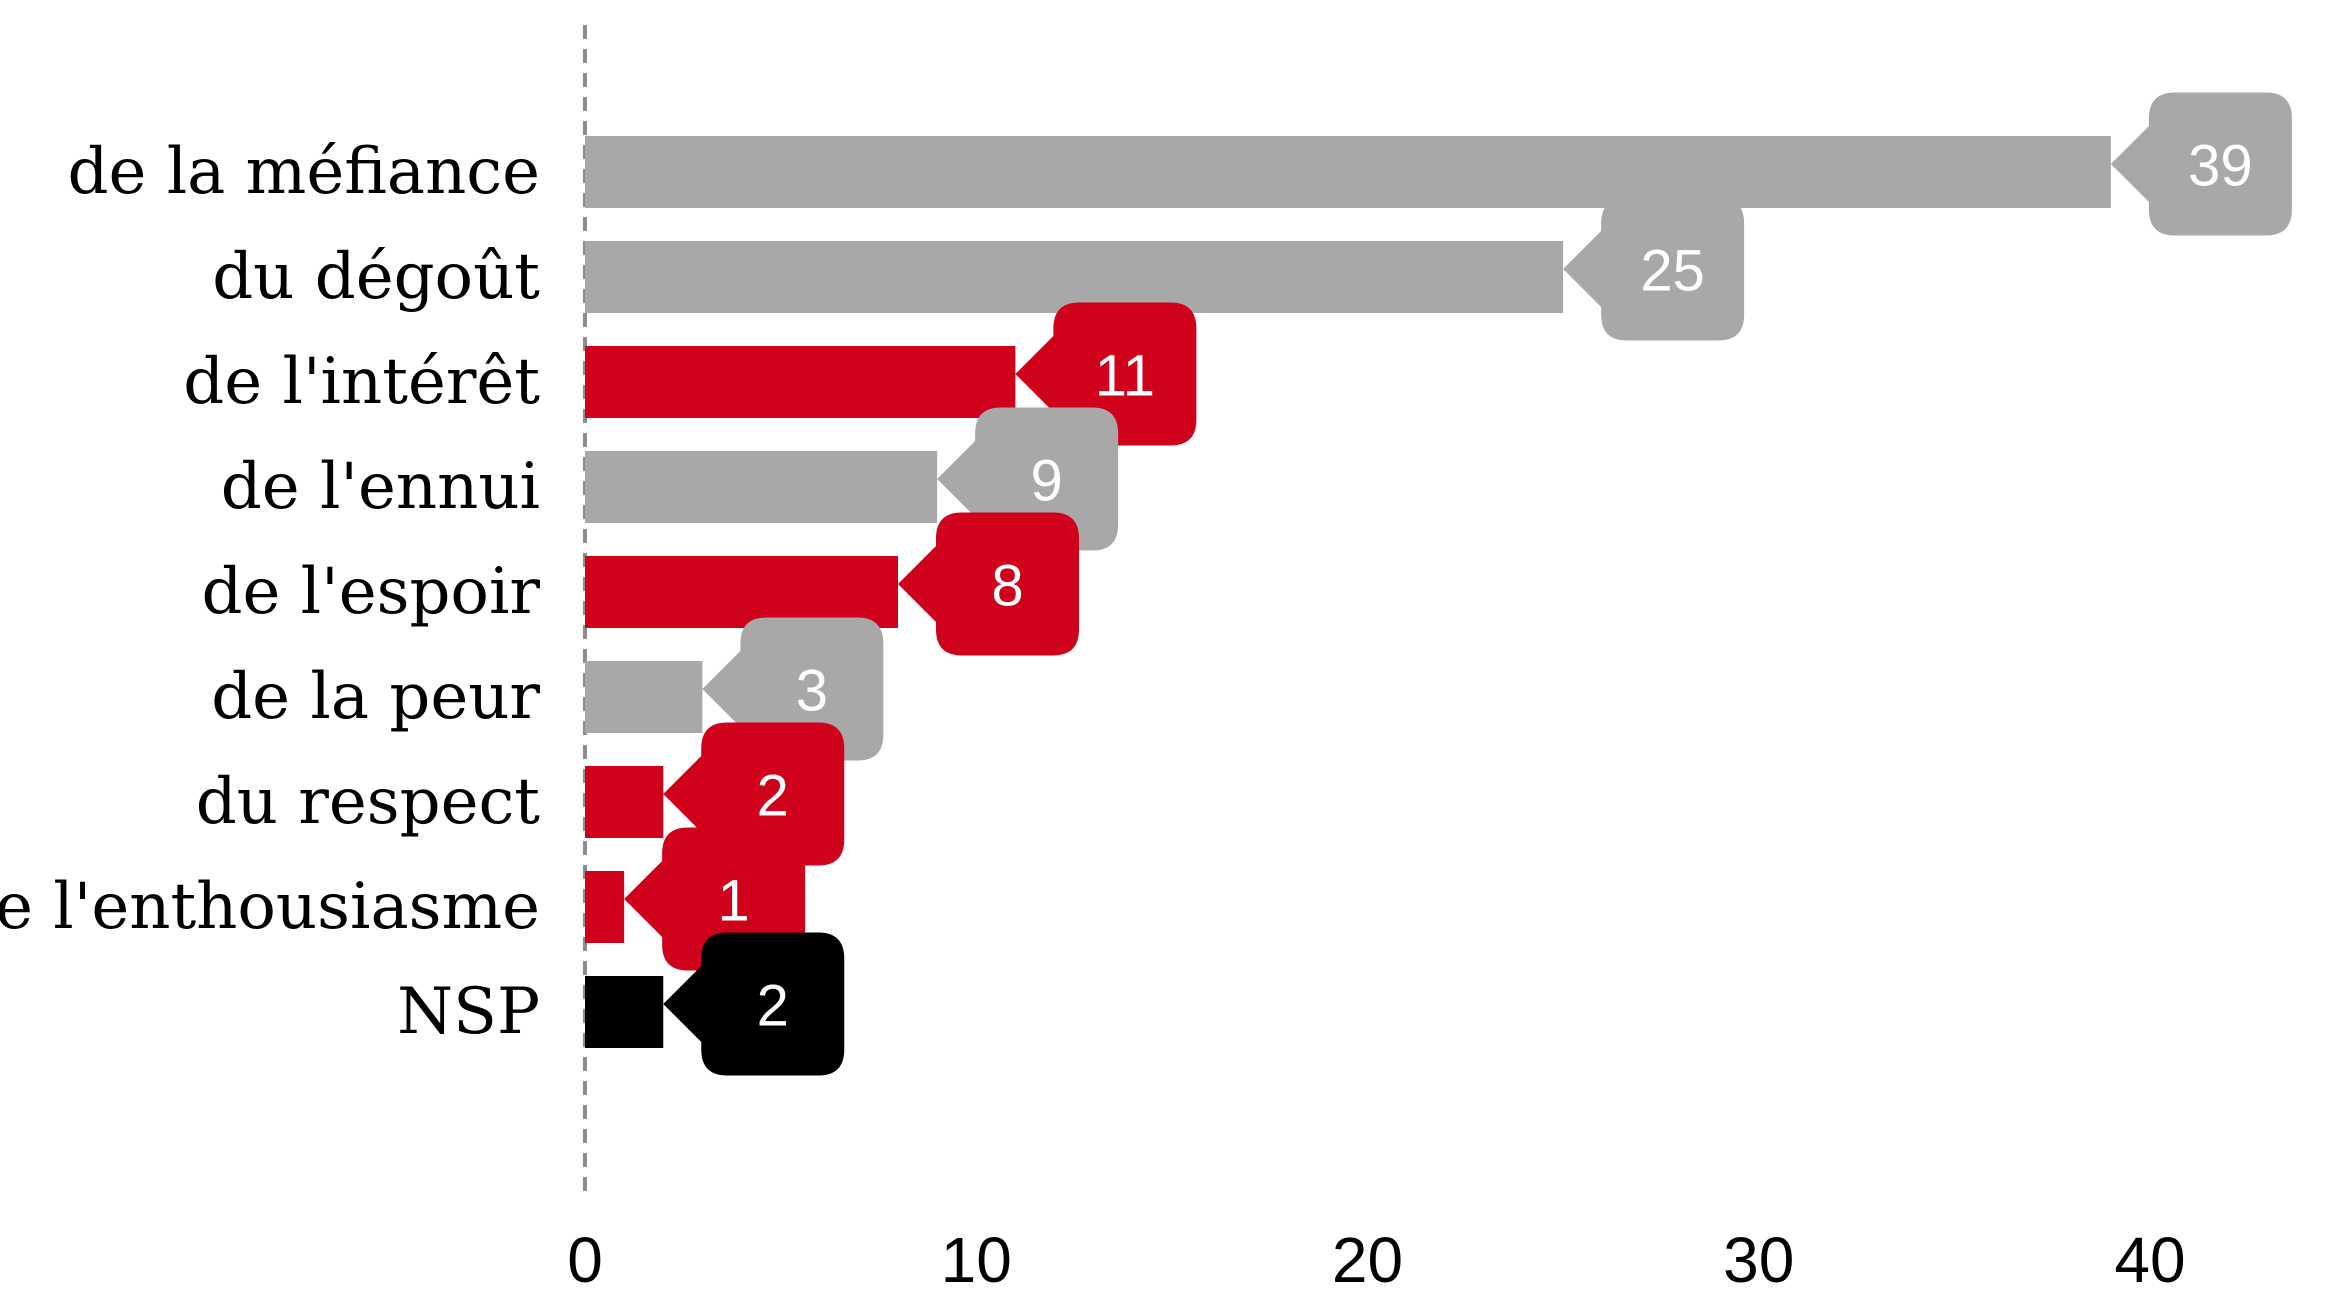 The height and width of the screenshot is (1295, 2342). What do you see at coordinates (375, 697) in the screenshot?
I see `category-label: de la peur` at bounding box center [375, 697].